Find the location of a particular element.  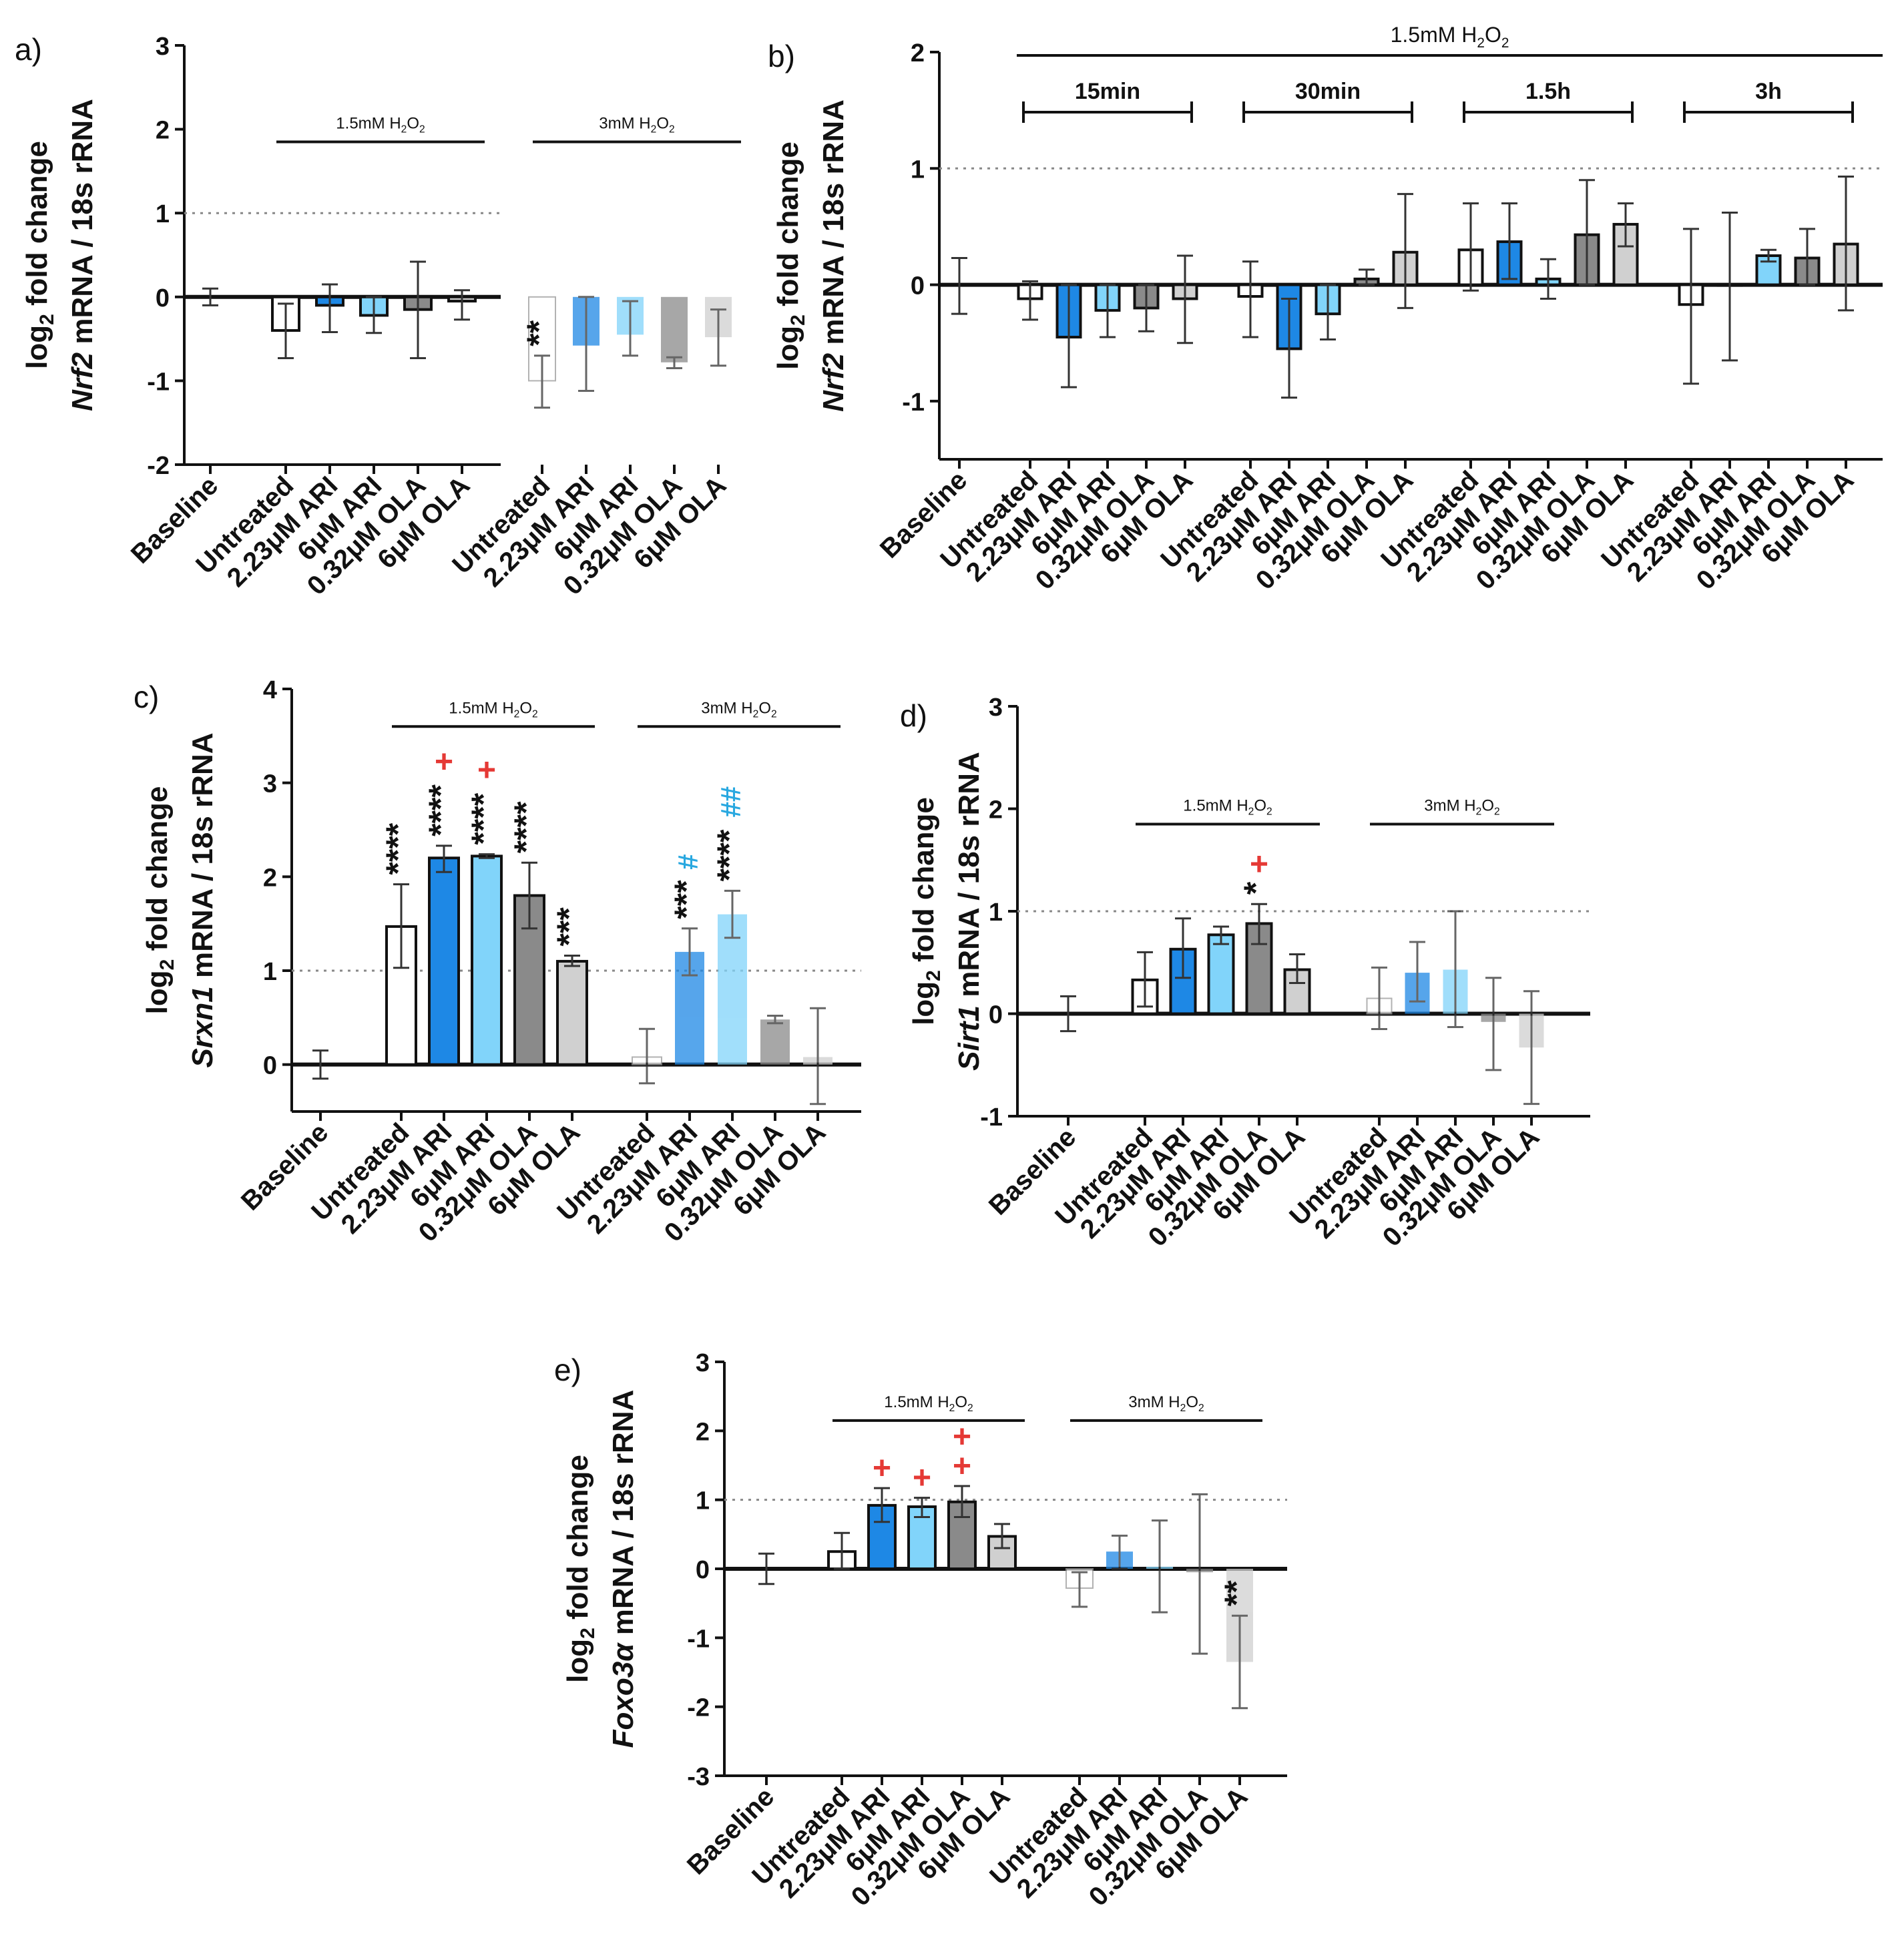

y-tick-label: -2 is located at coordinates (698, 1708).